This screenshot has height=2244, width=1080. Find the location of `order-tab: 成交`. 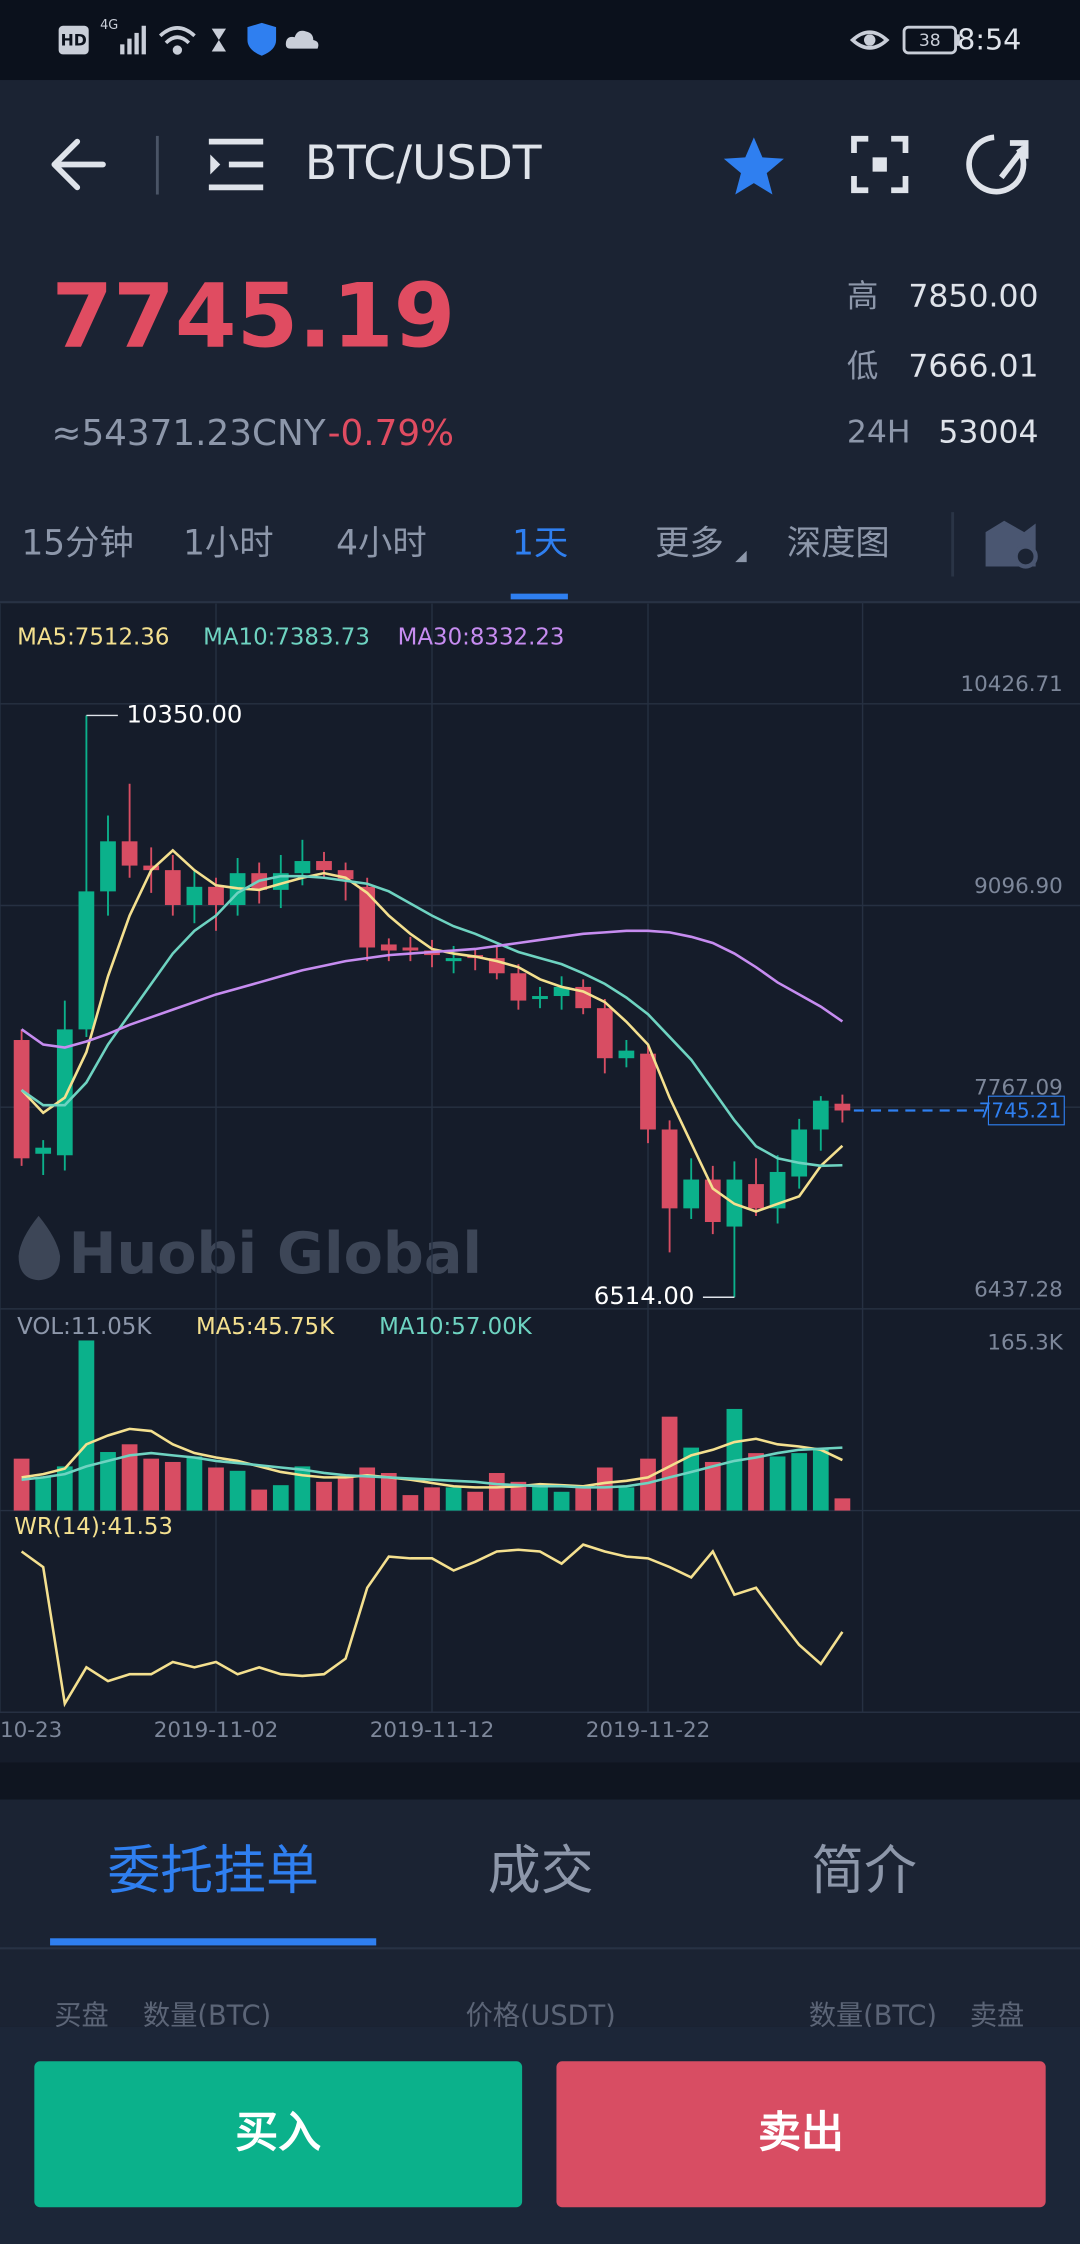

order-tab: 成交 is located at coordinates (541, 1871).